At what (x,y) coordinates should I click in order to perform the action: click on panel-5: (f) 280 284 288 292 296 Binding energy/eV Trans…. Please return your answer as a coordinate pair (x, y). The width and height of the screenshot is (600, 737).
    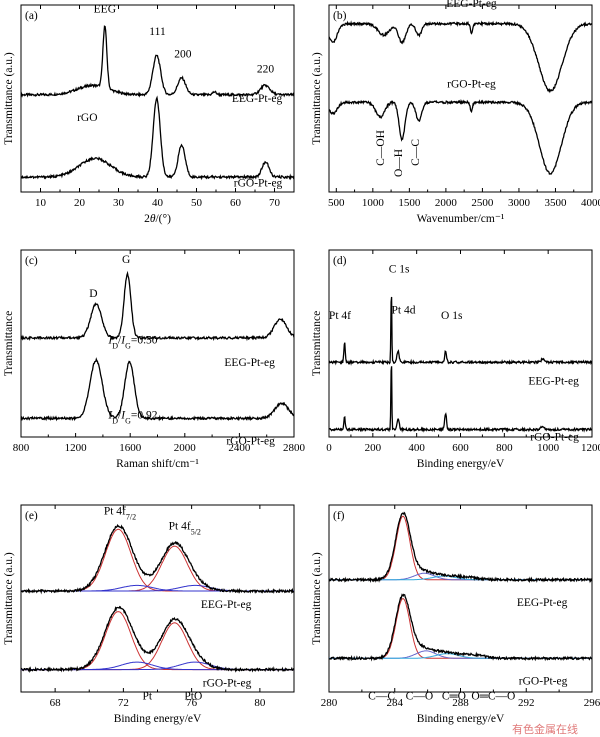
    Looking at the image, I should click on (455, 614).